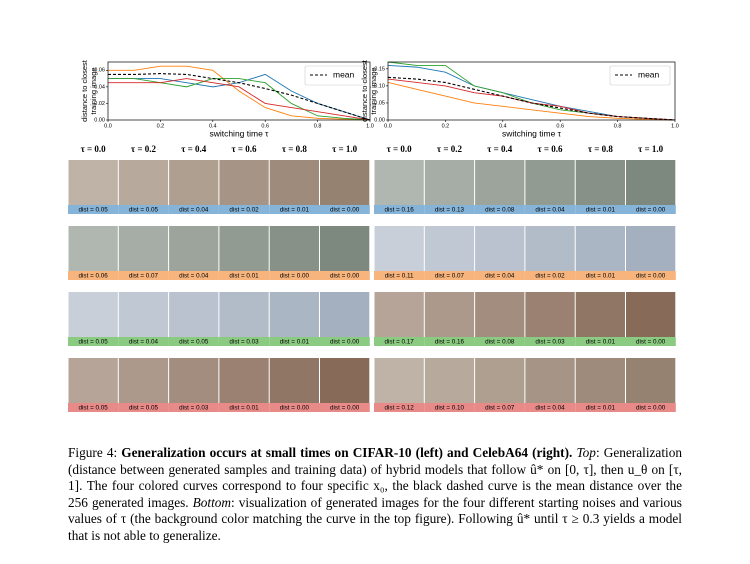 The width and height of the screenshot is (750, 564). Describe the element at coordinates (99, 104) in the screenshot. I see `y-tick-label: 0.02` at that location.